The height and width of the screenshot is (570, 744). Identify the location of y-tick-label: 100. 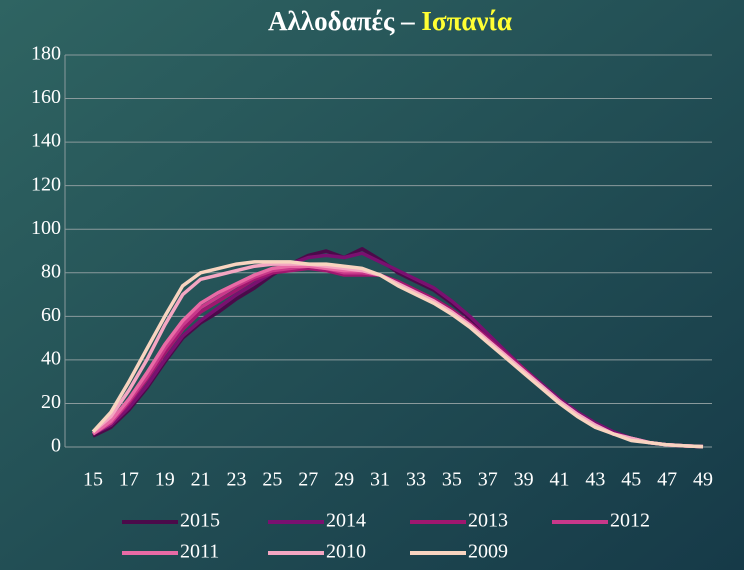
(46, 228).